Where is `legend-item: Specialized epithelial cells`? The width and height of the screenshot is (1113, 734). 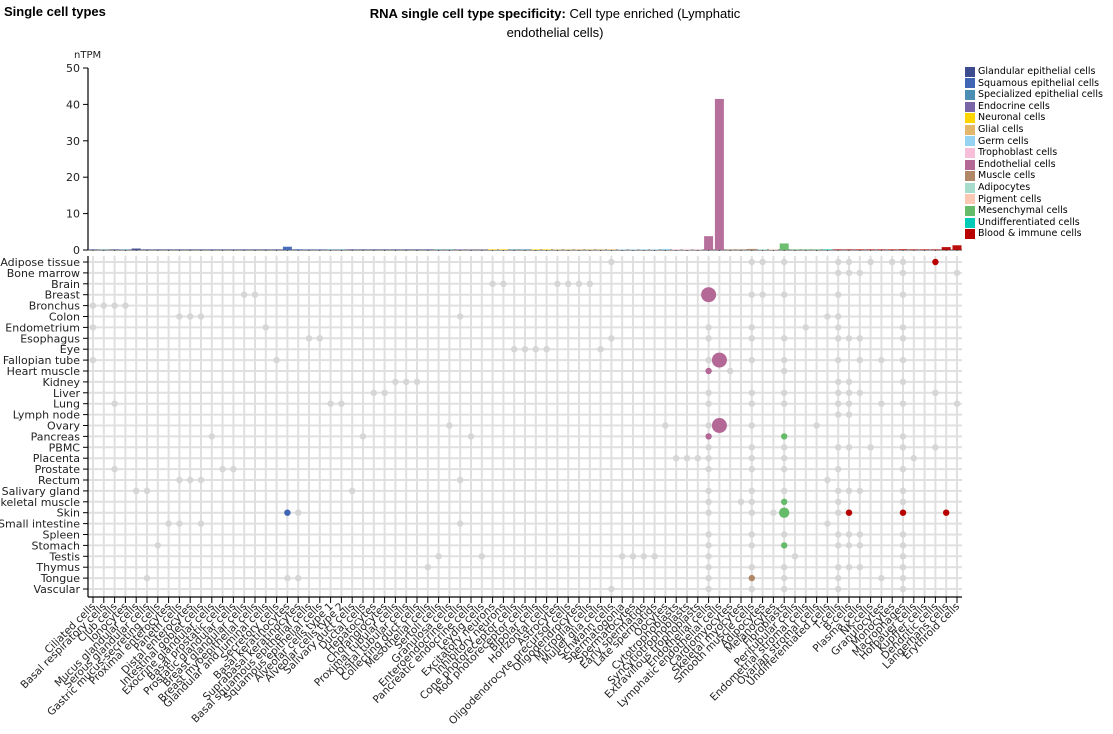 legend-item: Specialized epithelial cells is located at coordinates (1034, 95).